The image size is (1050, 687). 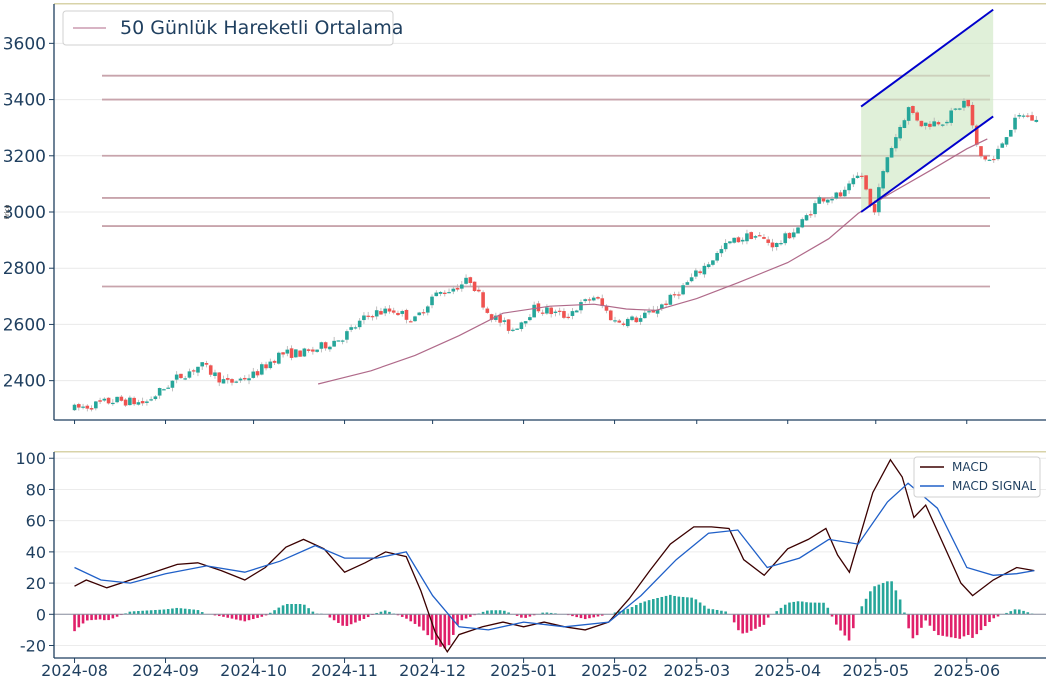 What do you see at coordinates (24, 269) in the screenshot?
I see `price-tick-label: 2800` at bounding box center [24, 269].